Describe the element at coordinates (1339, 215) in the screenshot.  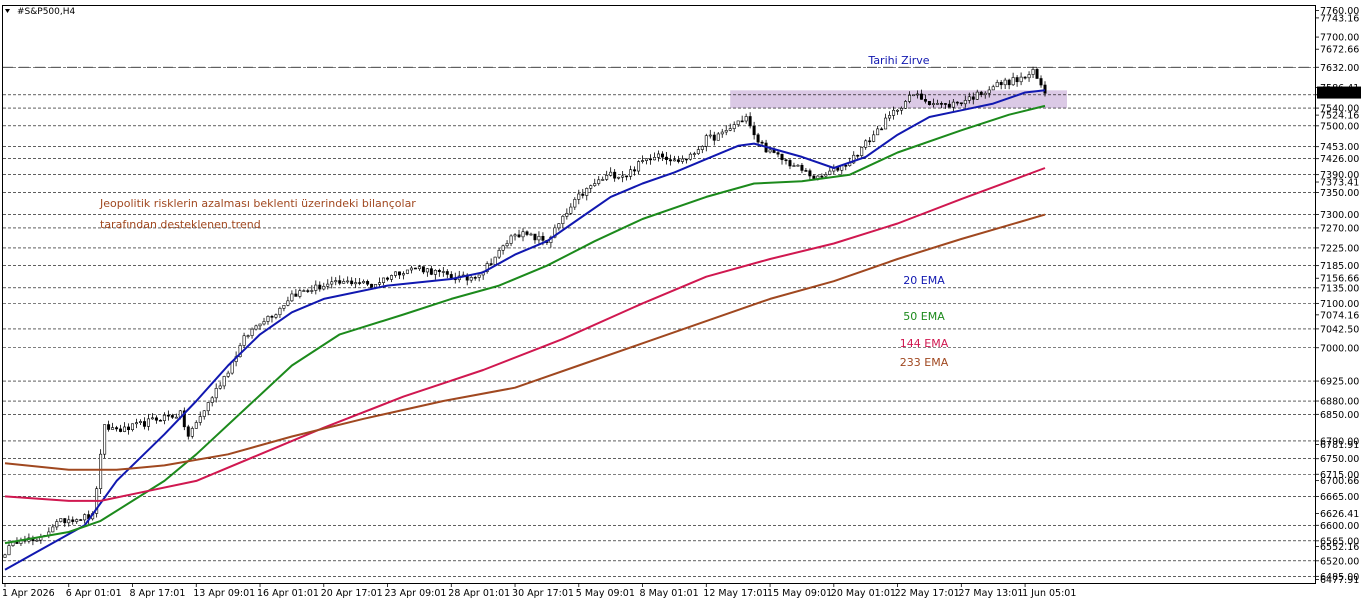
I see `y-tick-label: 7300.00` at that location.